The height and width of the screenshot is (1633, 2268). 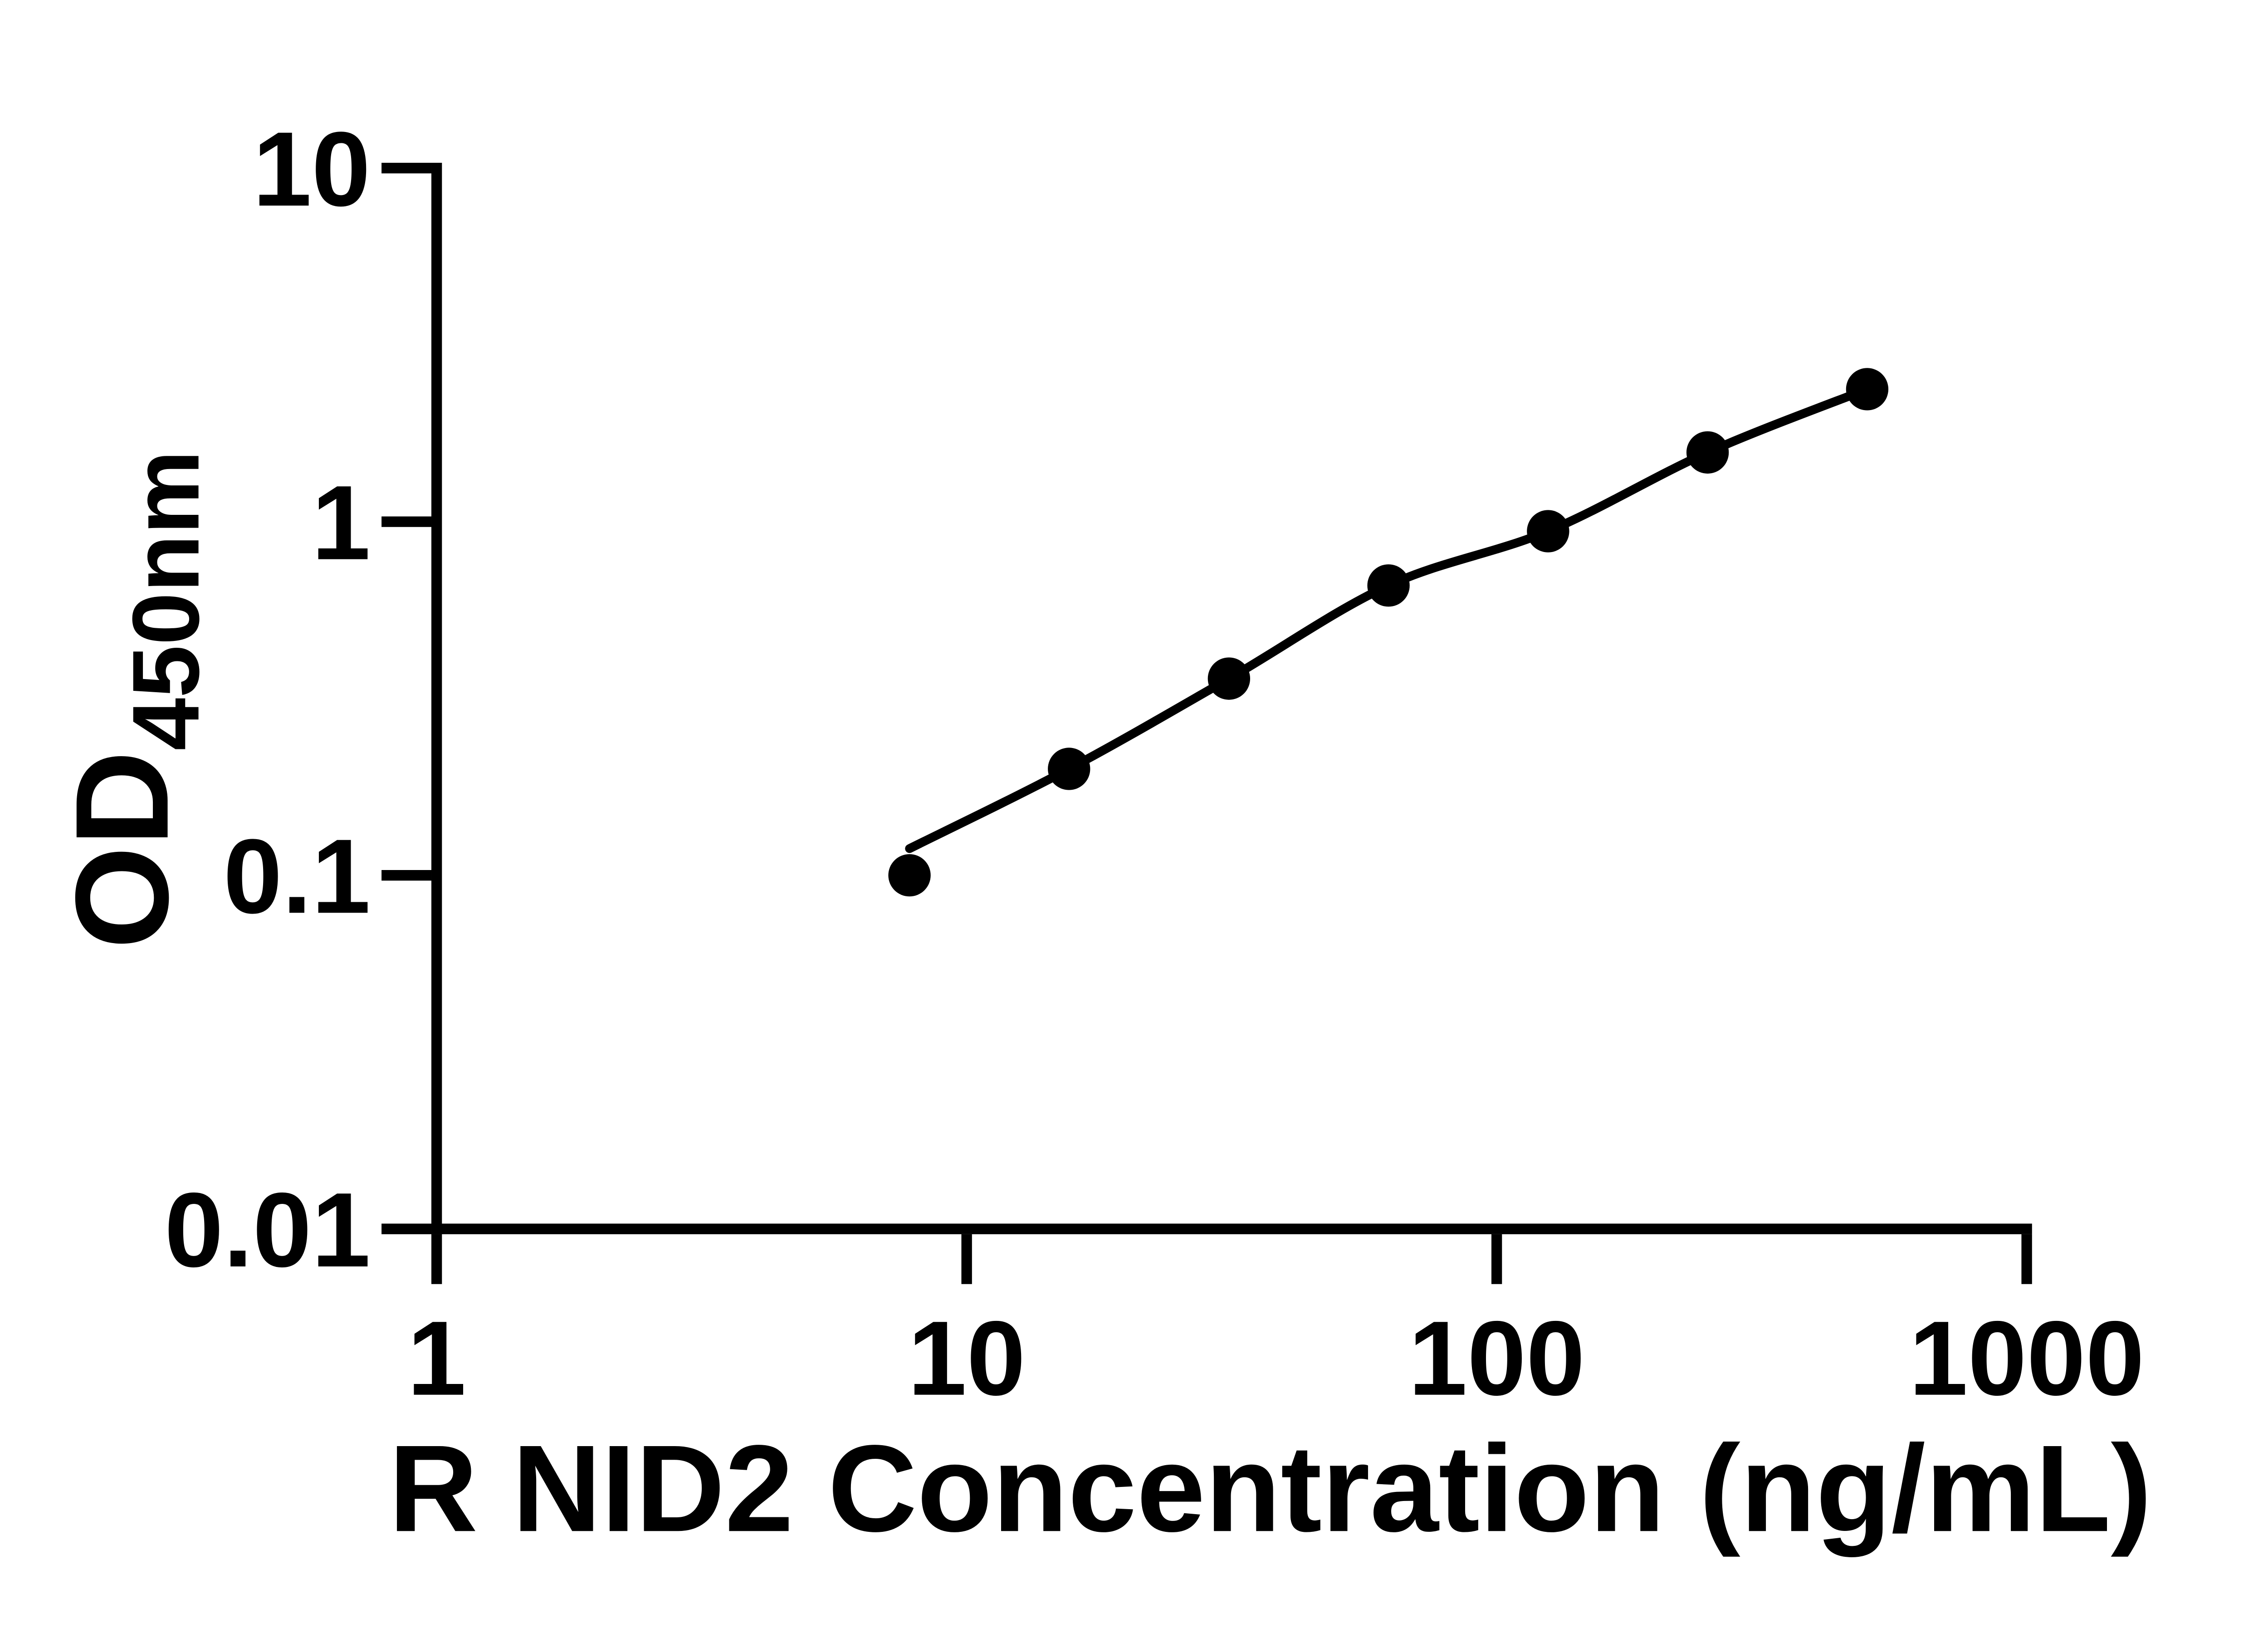 I want to click on x-axis-tick-labels: 1 10 100 1000, so click(x=1276, y=1359).